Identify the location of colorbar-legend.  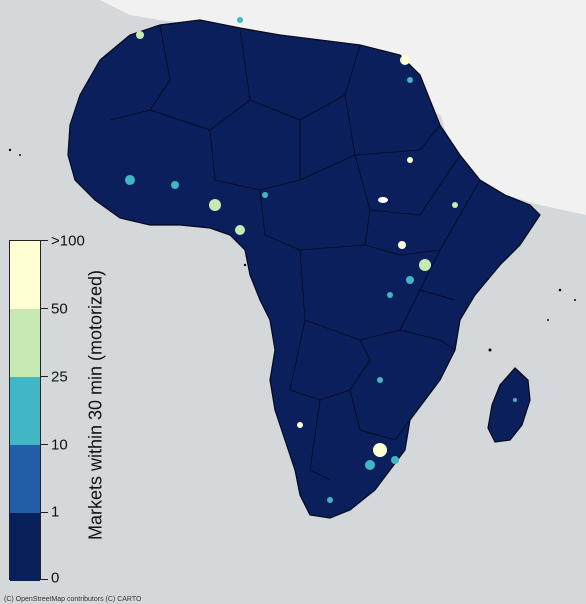
(25, 410).